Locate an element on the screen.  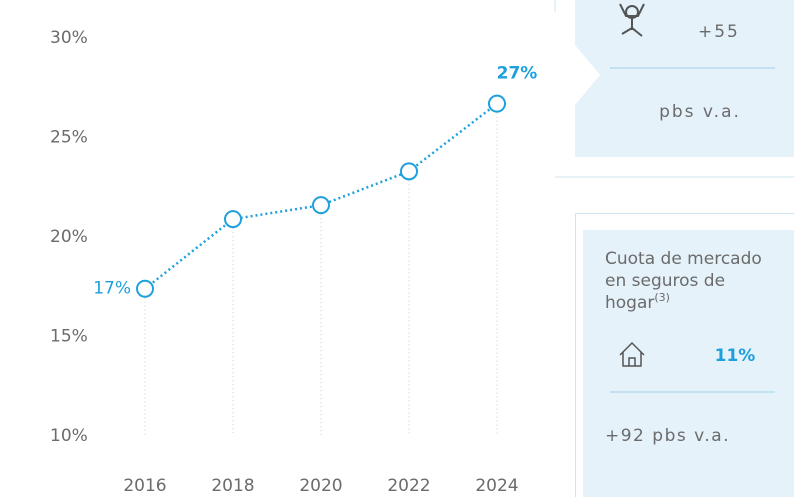
y-tick-label: 10% is located at coordinates (69, 436).